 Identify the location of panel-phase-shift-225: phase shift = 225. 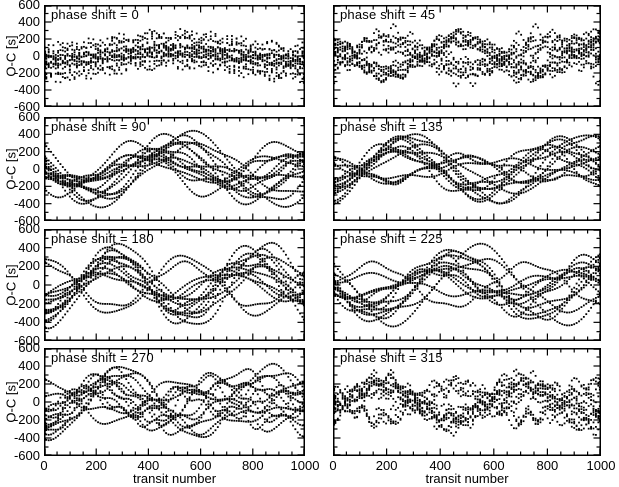
(467, 285).